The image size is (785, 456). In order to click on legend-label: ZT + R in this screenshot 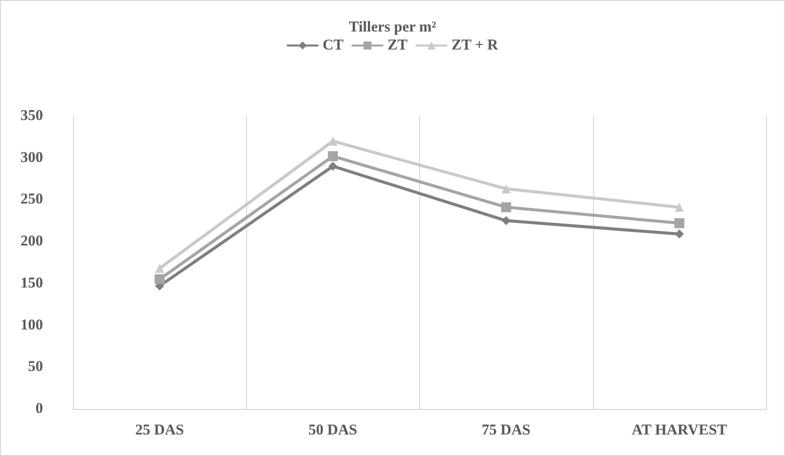, I will do `click(474, 46)`.